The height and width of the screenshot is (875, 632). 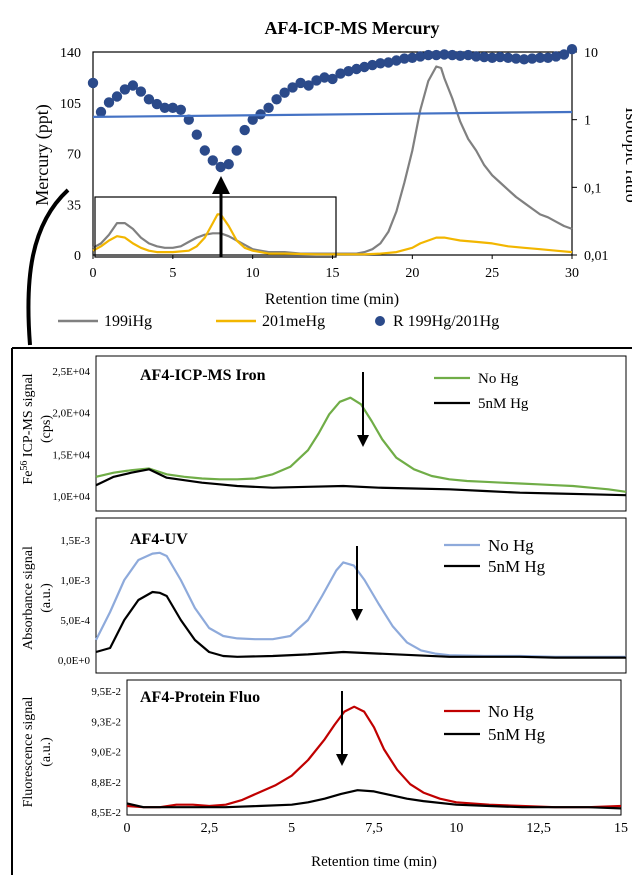 I want to click on fluo-y-tick-3: 9,3E-2, so click(x=106, y=722).